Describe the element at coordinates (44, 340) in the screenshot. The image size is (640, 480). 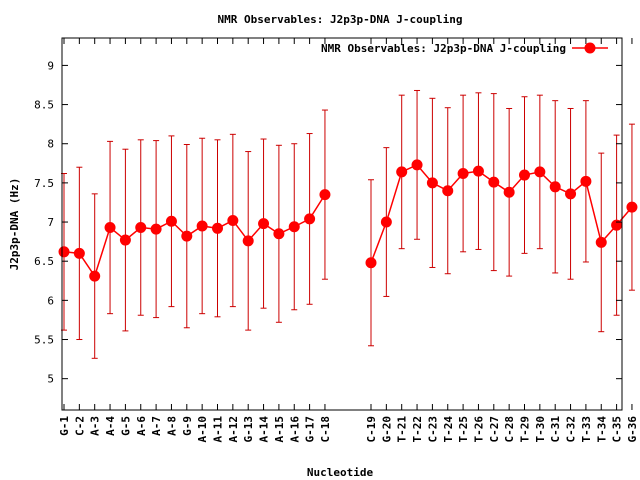
I see `y-tick-label: 5.5` at that location.